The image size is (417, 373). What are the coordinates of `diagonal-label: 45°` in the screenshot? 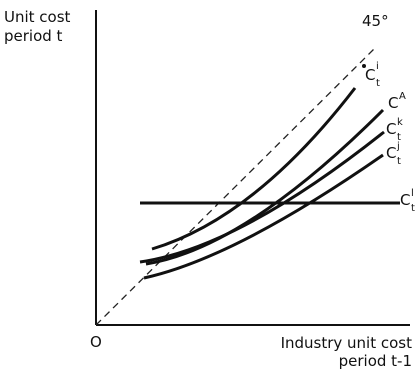 It's located at (375, 21).